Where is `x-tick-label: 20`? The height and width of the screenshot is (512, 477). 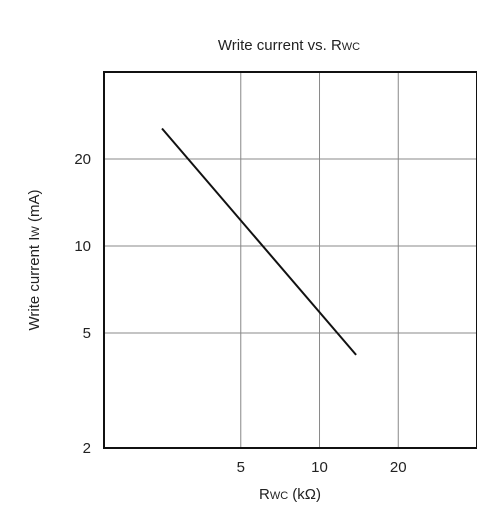
x-tick-label: 20 is located at coordinates (398, 467).